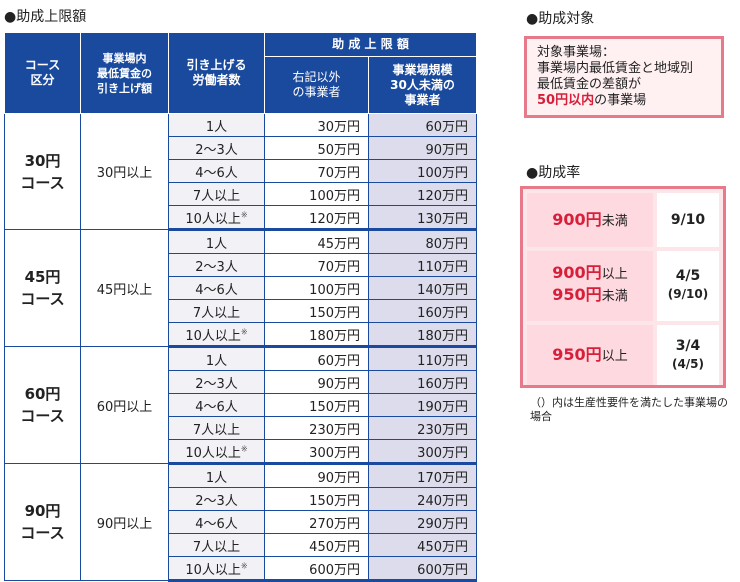  I want to click on limit-other-cell: 180万円, so click(316, 335).